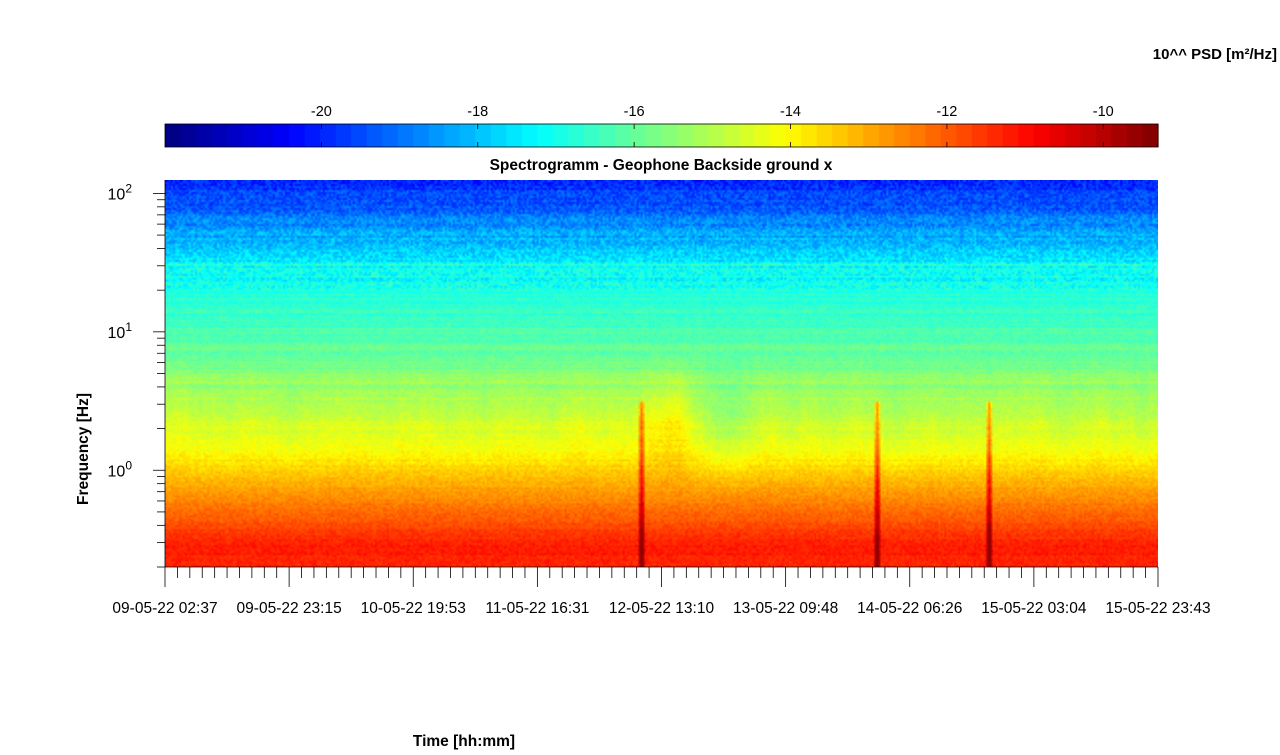 Image resolution: width=1280 pixels, height=755 pixels. Describe the element at coordinates (634, 112) in the screenshot. I see `colorbar-tick-label: -16` at that location.